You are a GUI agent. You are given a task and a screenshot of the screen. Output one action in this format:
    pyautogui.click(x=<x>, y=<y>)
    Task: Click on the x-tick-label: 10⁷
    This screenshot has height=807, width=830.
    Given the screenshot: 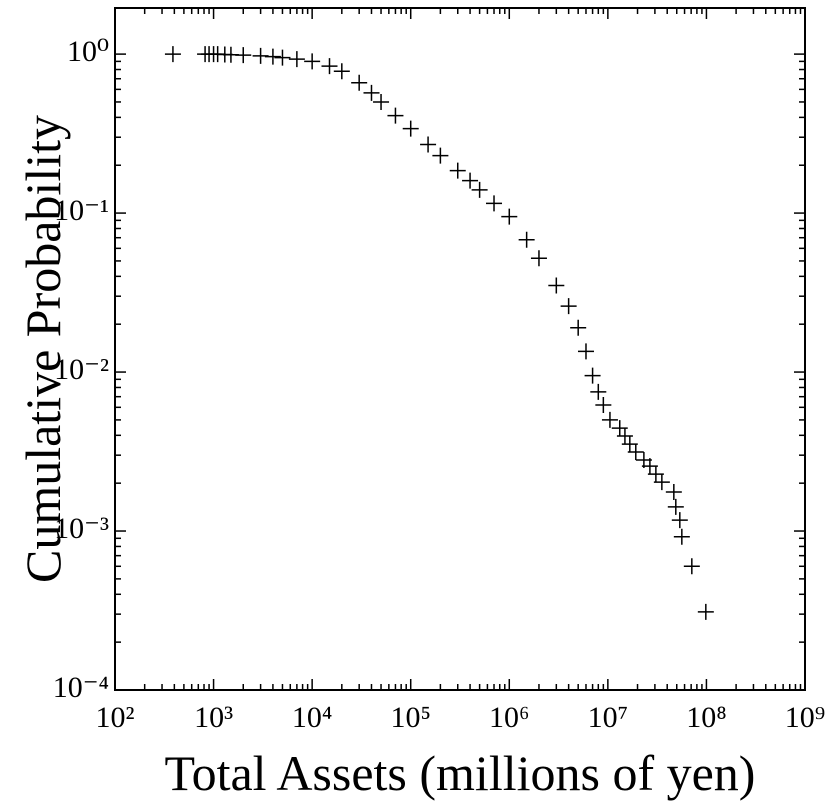 What is the action you would take?
    pyautogui.click(x=608, y=717)
    